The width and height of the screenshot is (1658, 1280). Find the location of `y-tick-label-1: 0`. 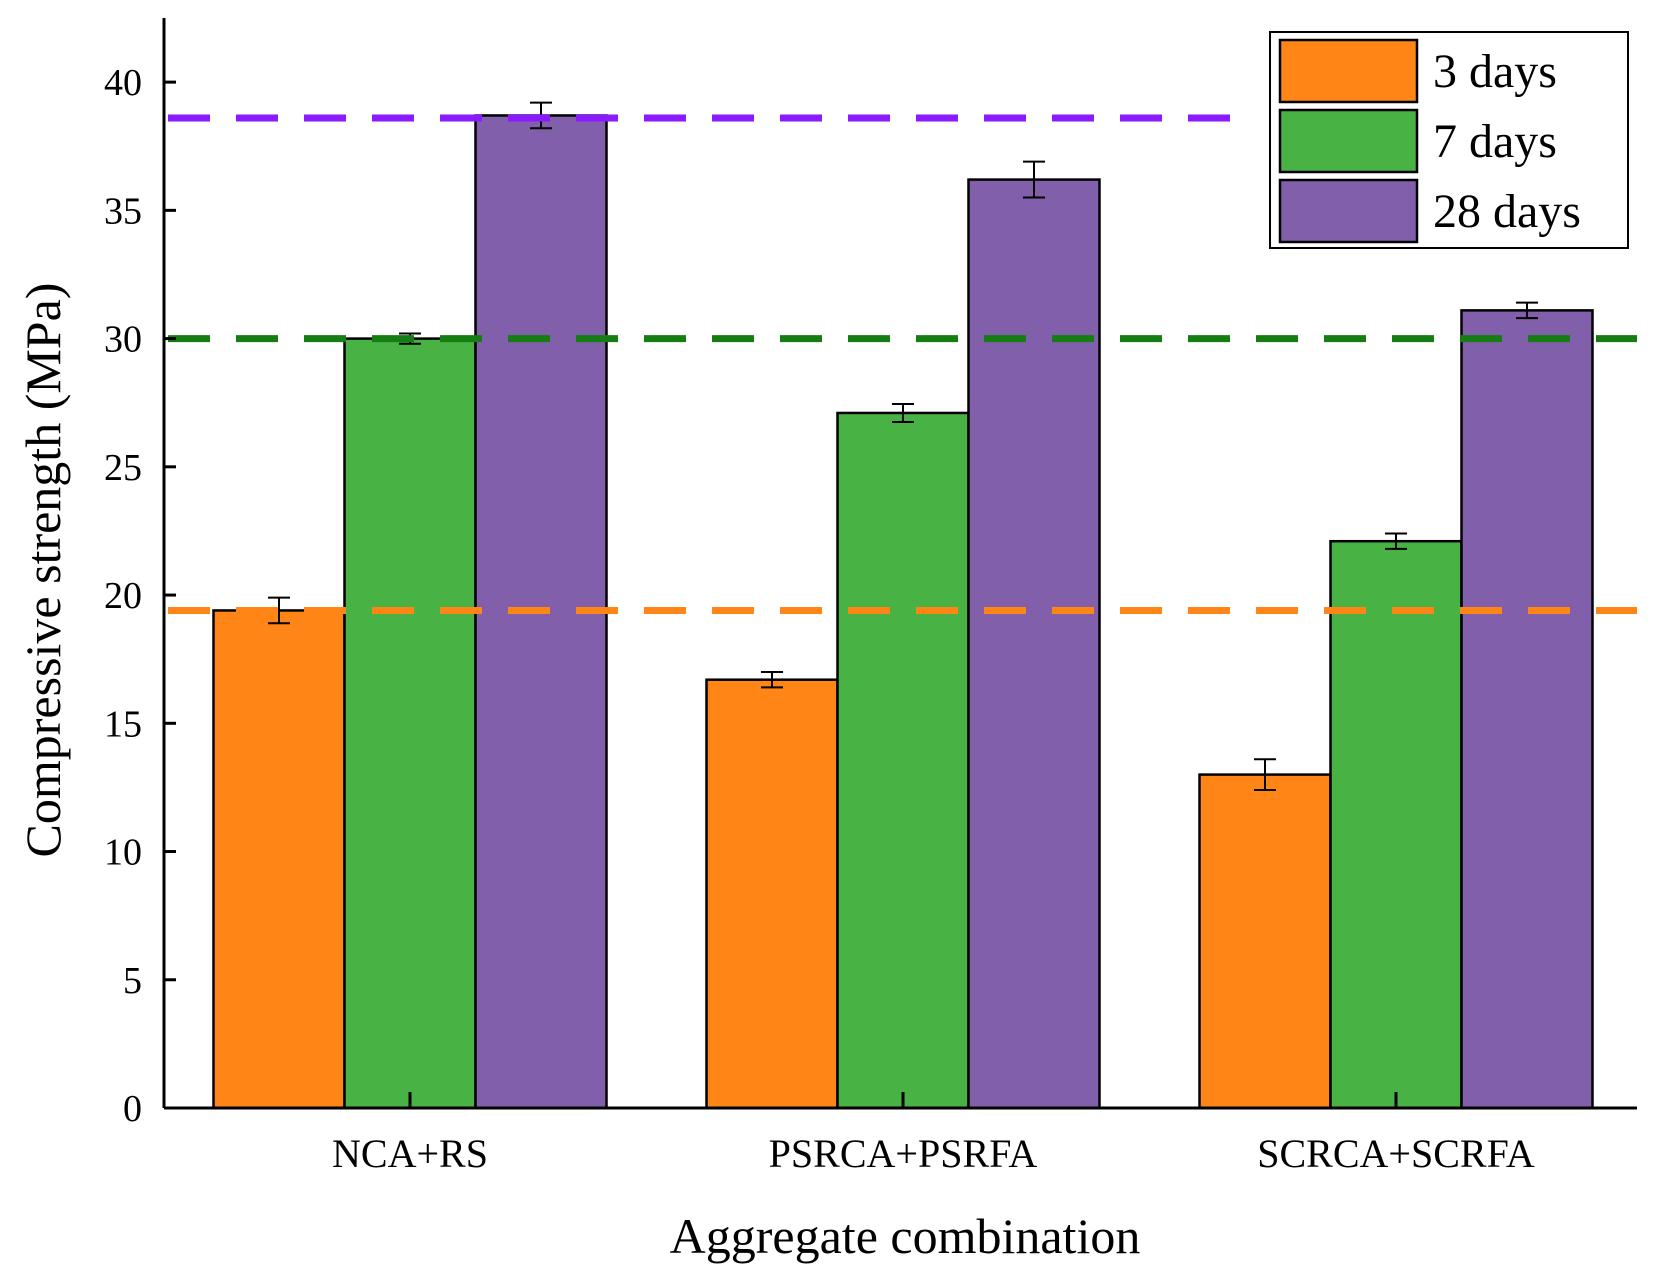

y-tick-label-1: 0 is located at coordinates (132, 1109).